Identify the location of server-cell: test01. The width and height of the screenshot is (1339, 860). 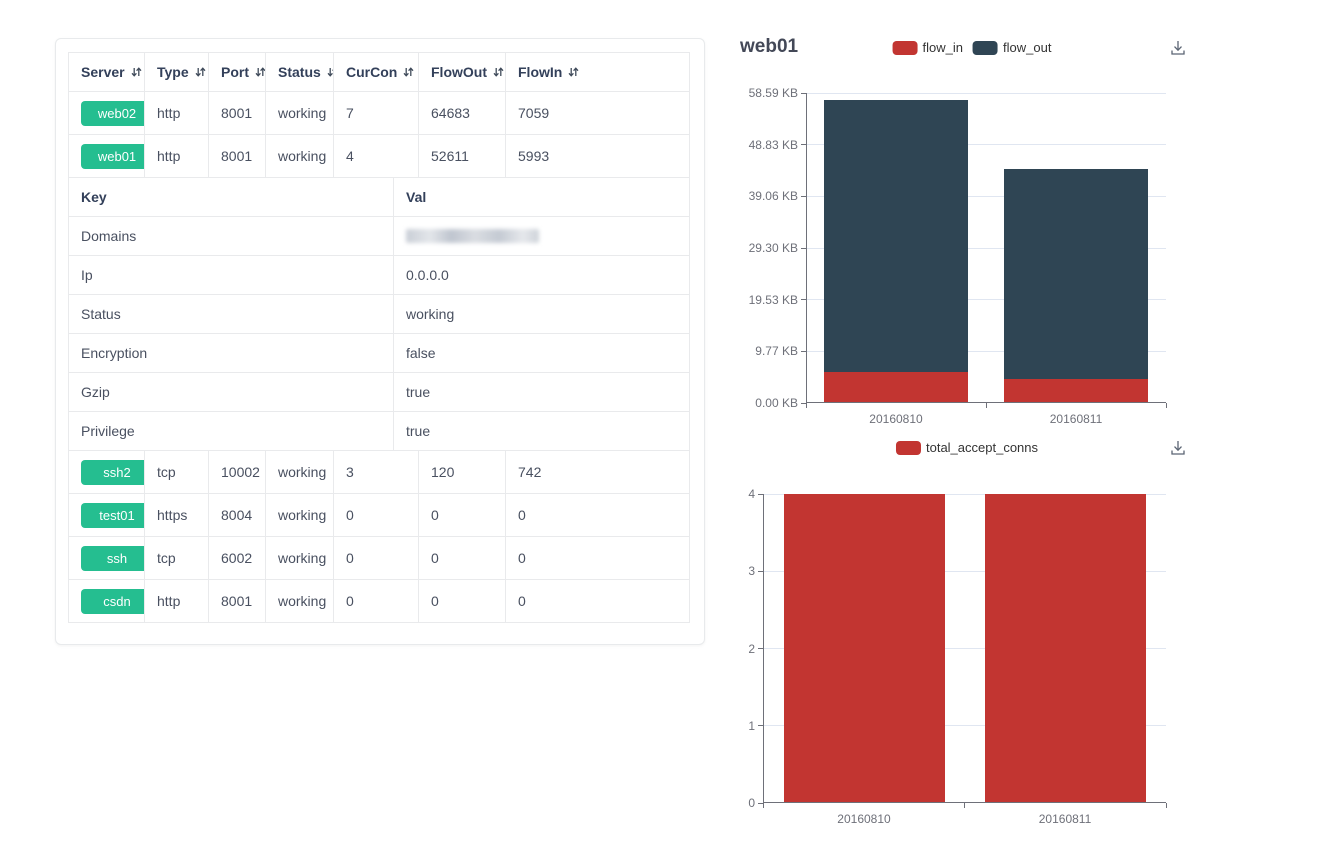
(106, 515).